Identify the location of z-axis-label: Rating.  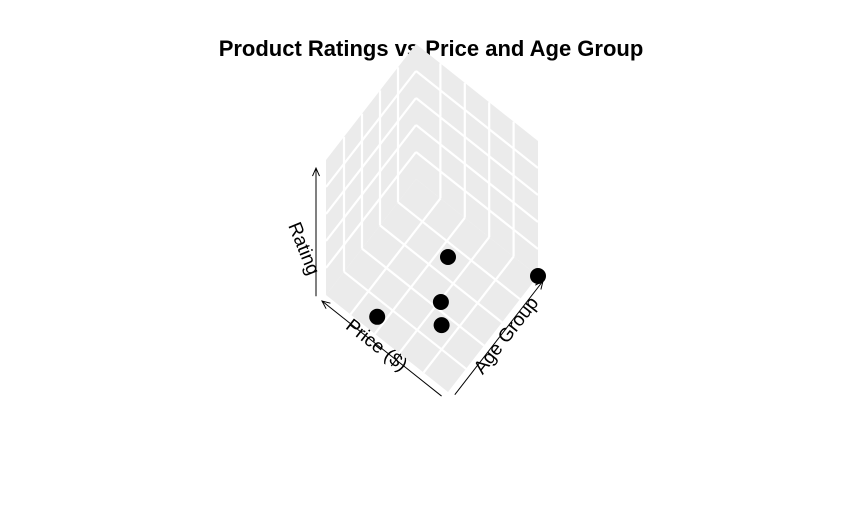
(303, 248).